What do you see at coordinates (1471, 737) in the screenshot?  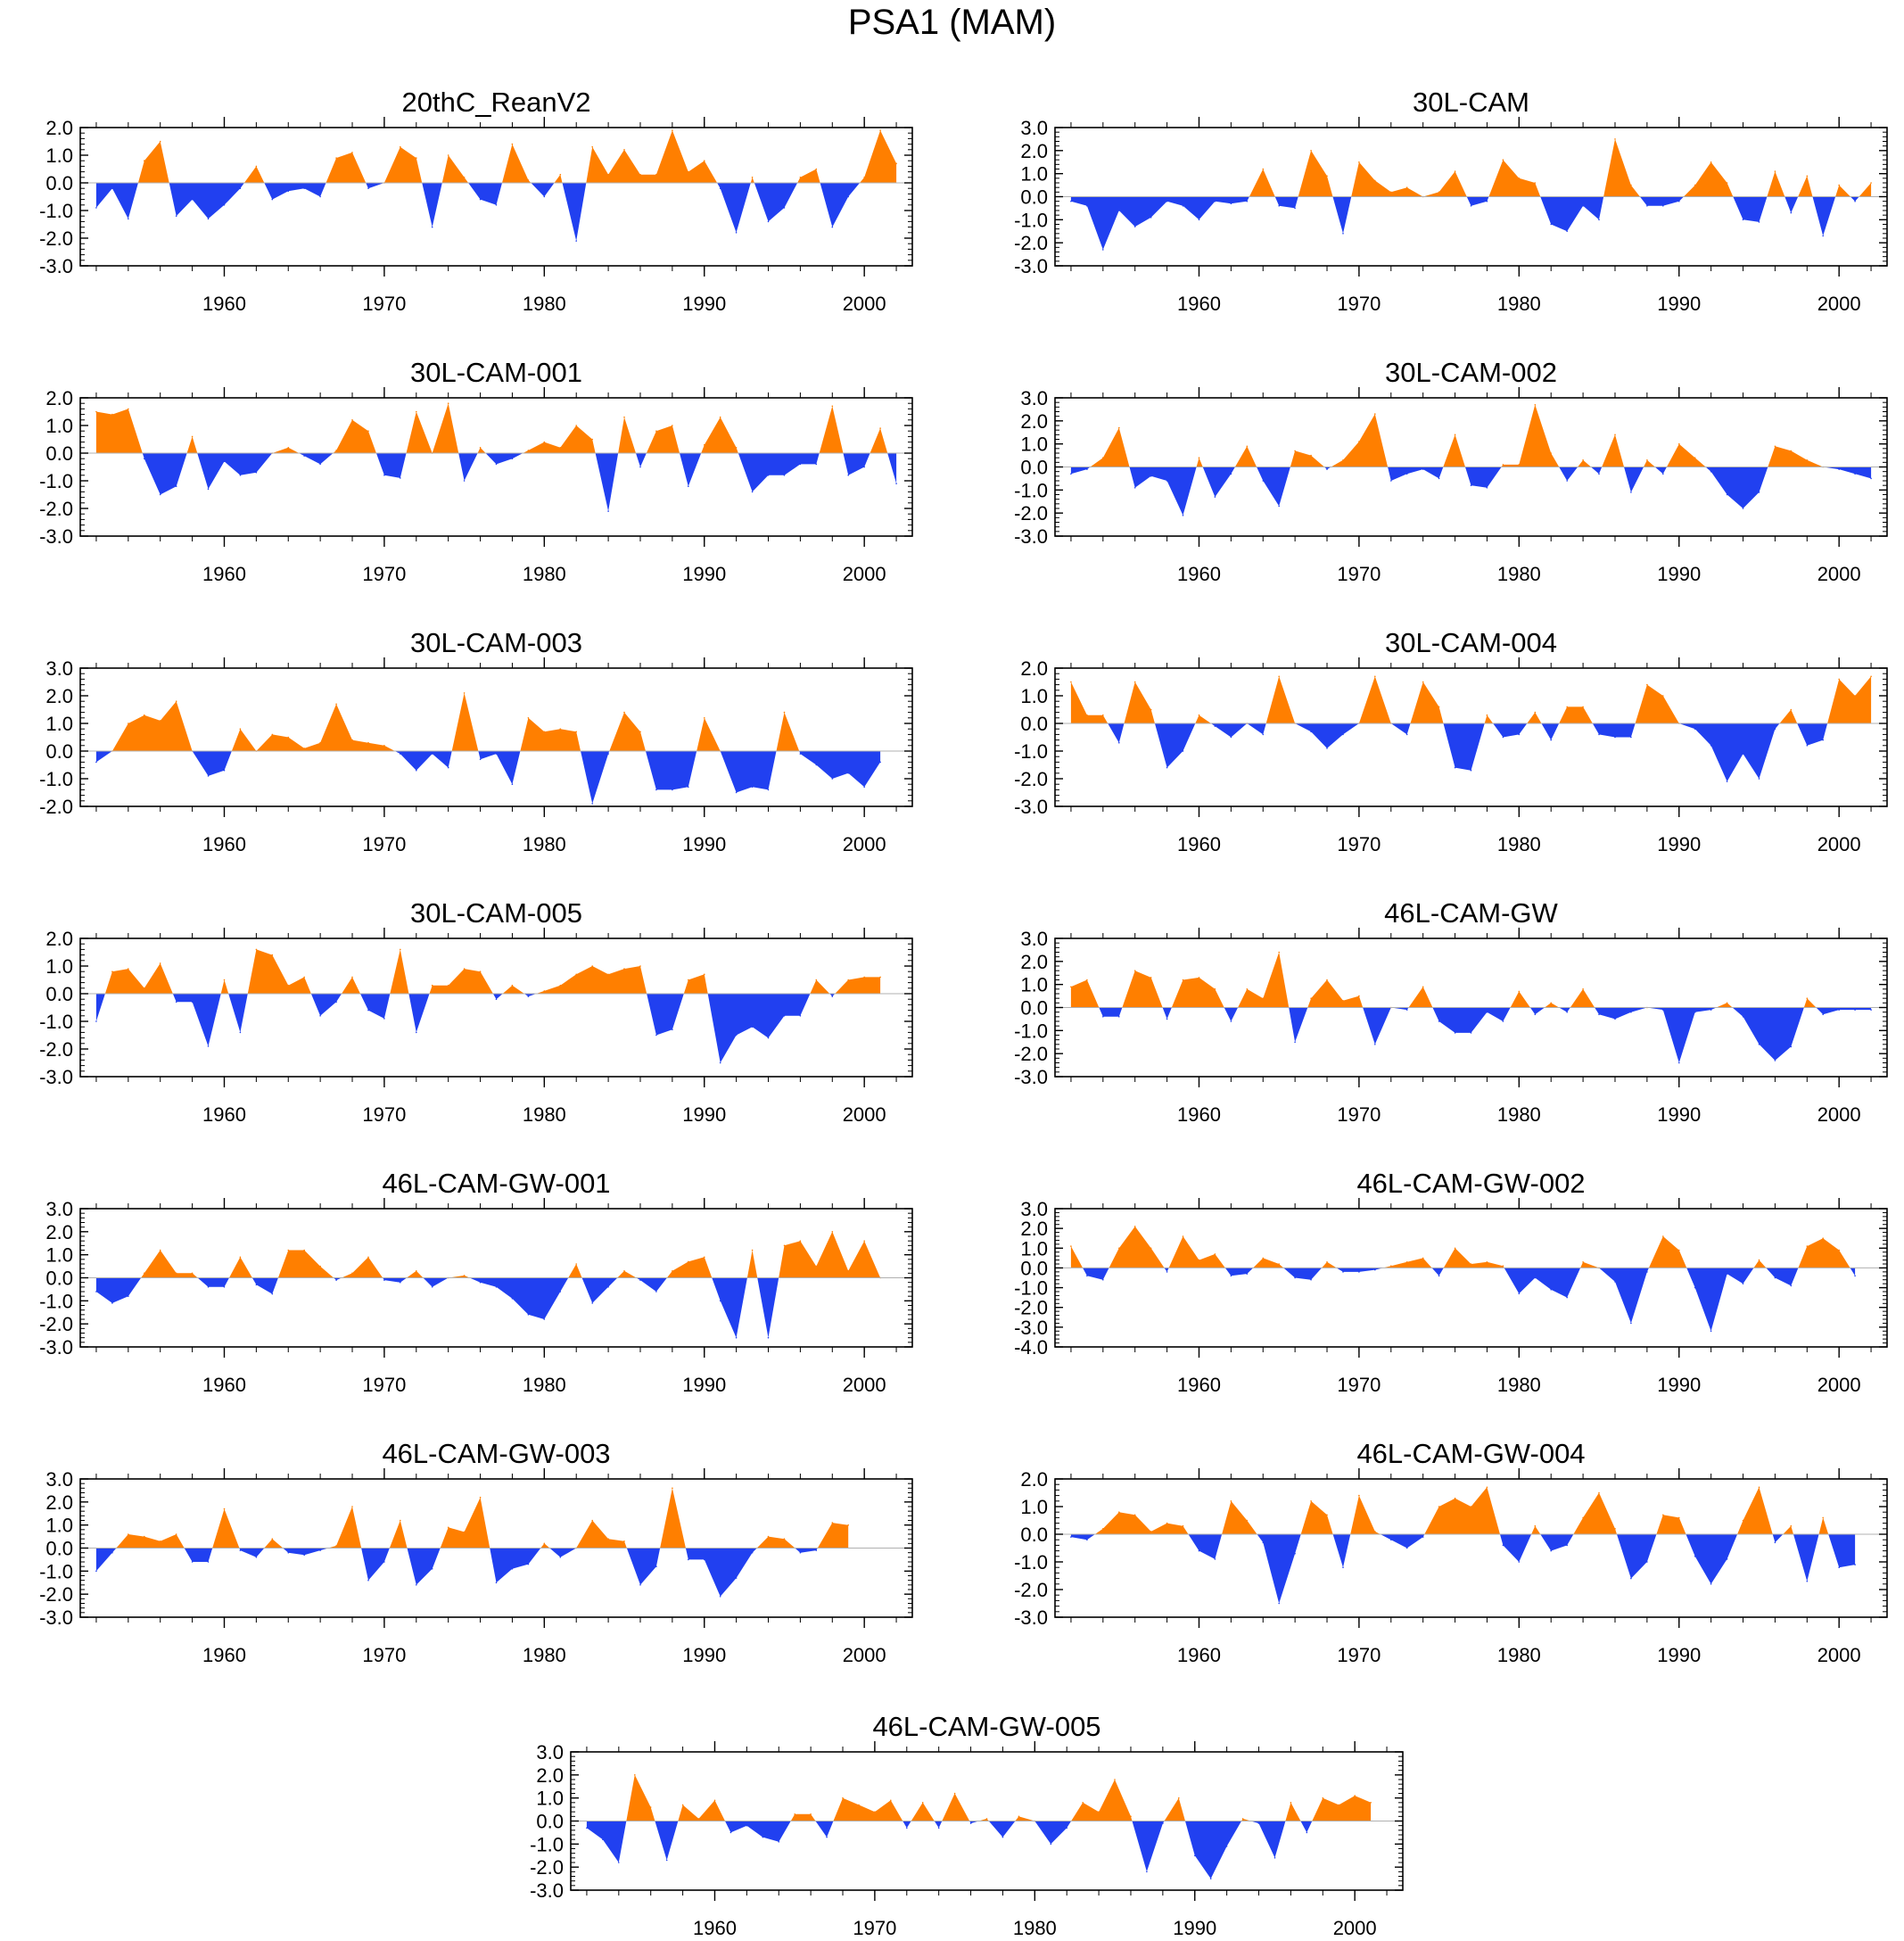 I see `plot-frame` at bounding box center [1471, 737].